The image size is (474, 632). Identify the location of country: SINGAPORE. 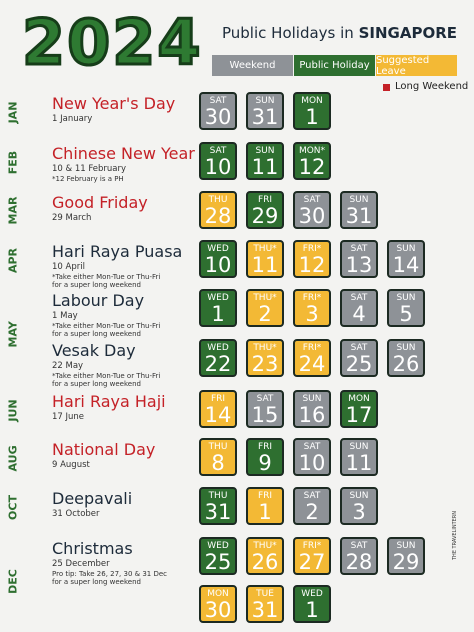
(407, 33).